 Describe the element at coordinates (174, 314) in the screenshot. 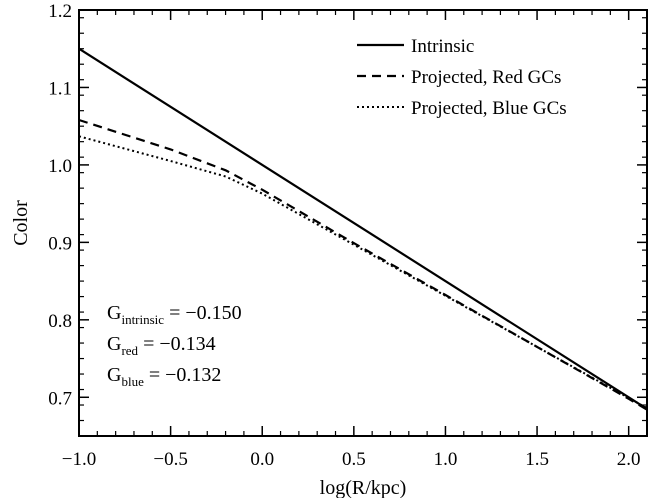

I see `gradient-annotation: Gintrinsic = −0.150` at that location.